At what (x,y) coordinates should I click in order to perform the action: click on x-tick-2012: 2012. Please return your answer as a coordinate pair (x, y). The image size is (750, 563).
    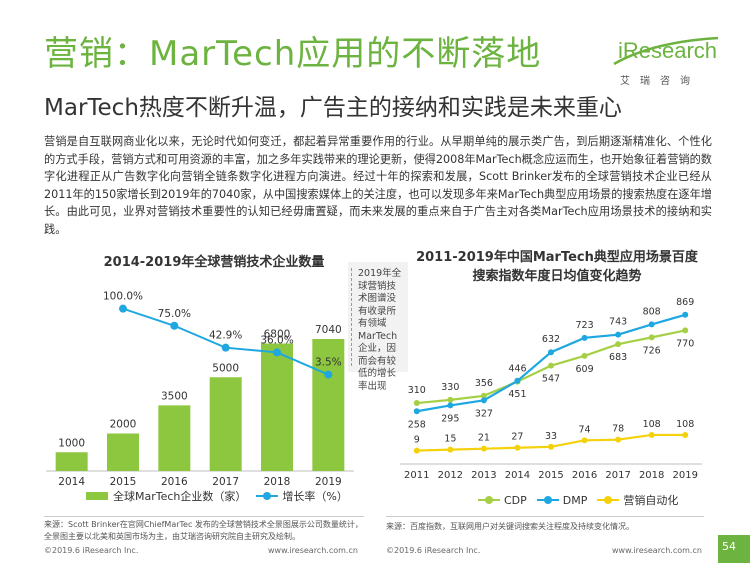
    Looking at the image, I should click on (450, 475).